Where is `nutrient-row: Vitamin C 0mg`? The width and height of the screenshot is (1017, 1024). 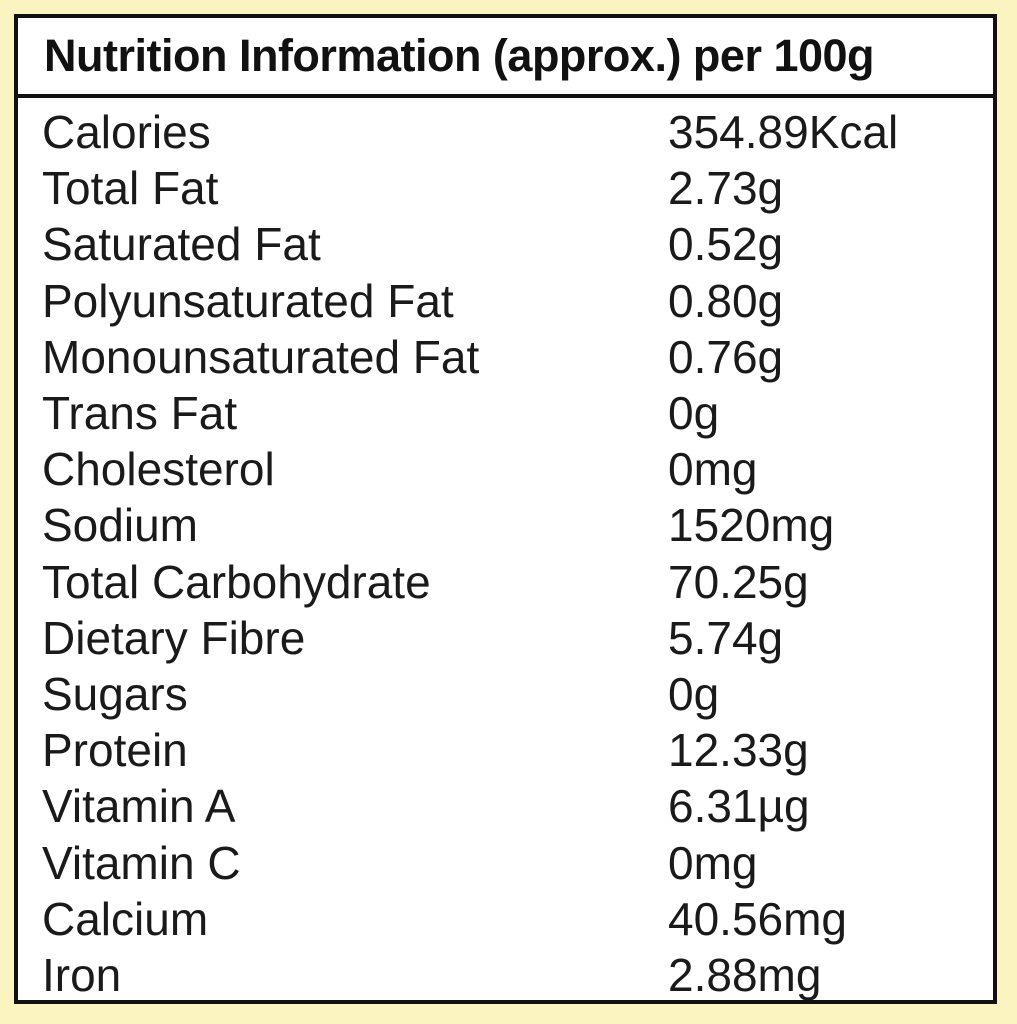 nutrient-row: Vitamin C 0mg is located at coordinates (505, 862).